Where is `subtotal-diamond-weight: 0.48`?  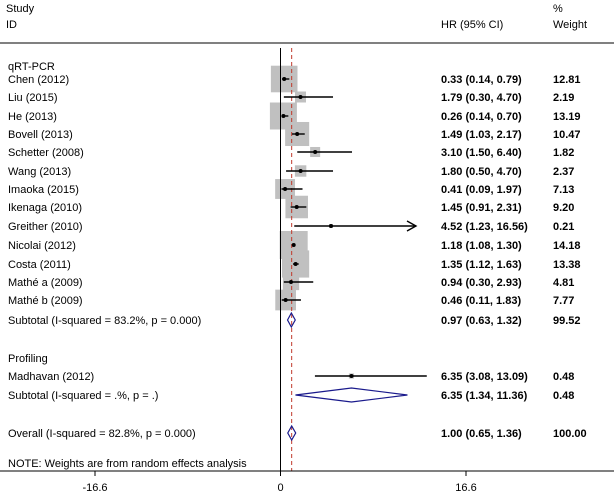
subtotal-diamond-weight: 0.48 is located at coordinates (563, 396).